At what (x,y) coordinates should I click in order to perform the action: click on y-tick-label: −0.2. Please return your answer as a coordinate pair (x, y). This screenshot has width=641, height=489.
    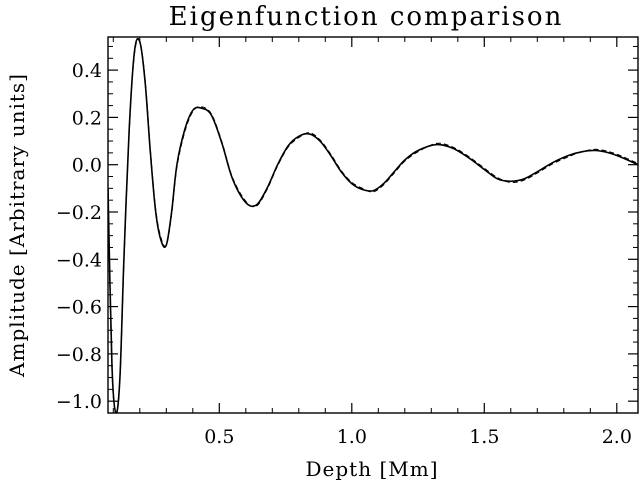
    Looking at the image, I should click on (79, 213).